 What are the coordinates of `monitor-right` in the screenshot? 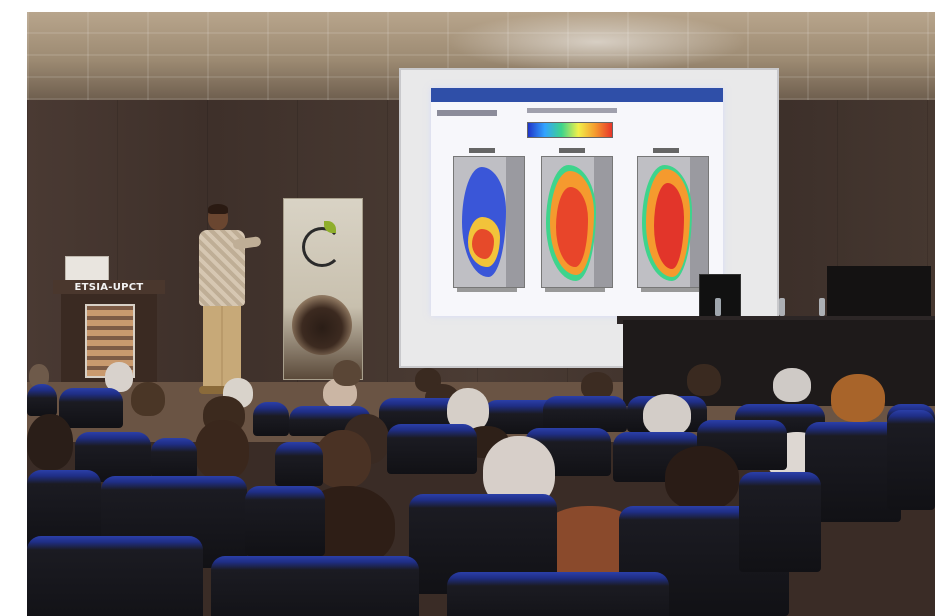 It's located at (879, 292).